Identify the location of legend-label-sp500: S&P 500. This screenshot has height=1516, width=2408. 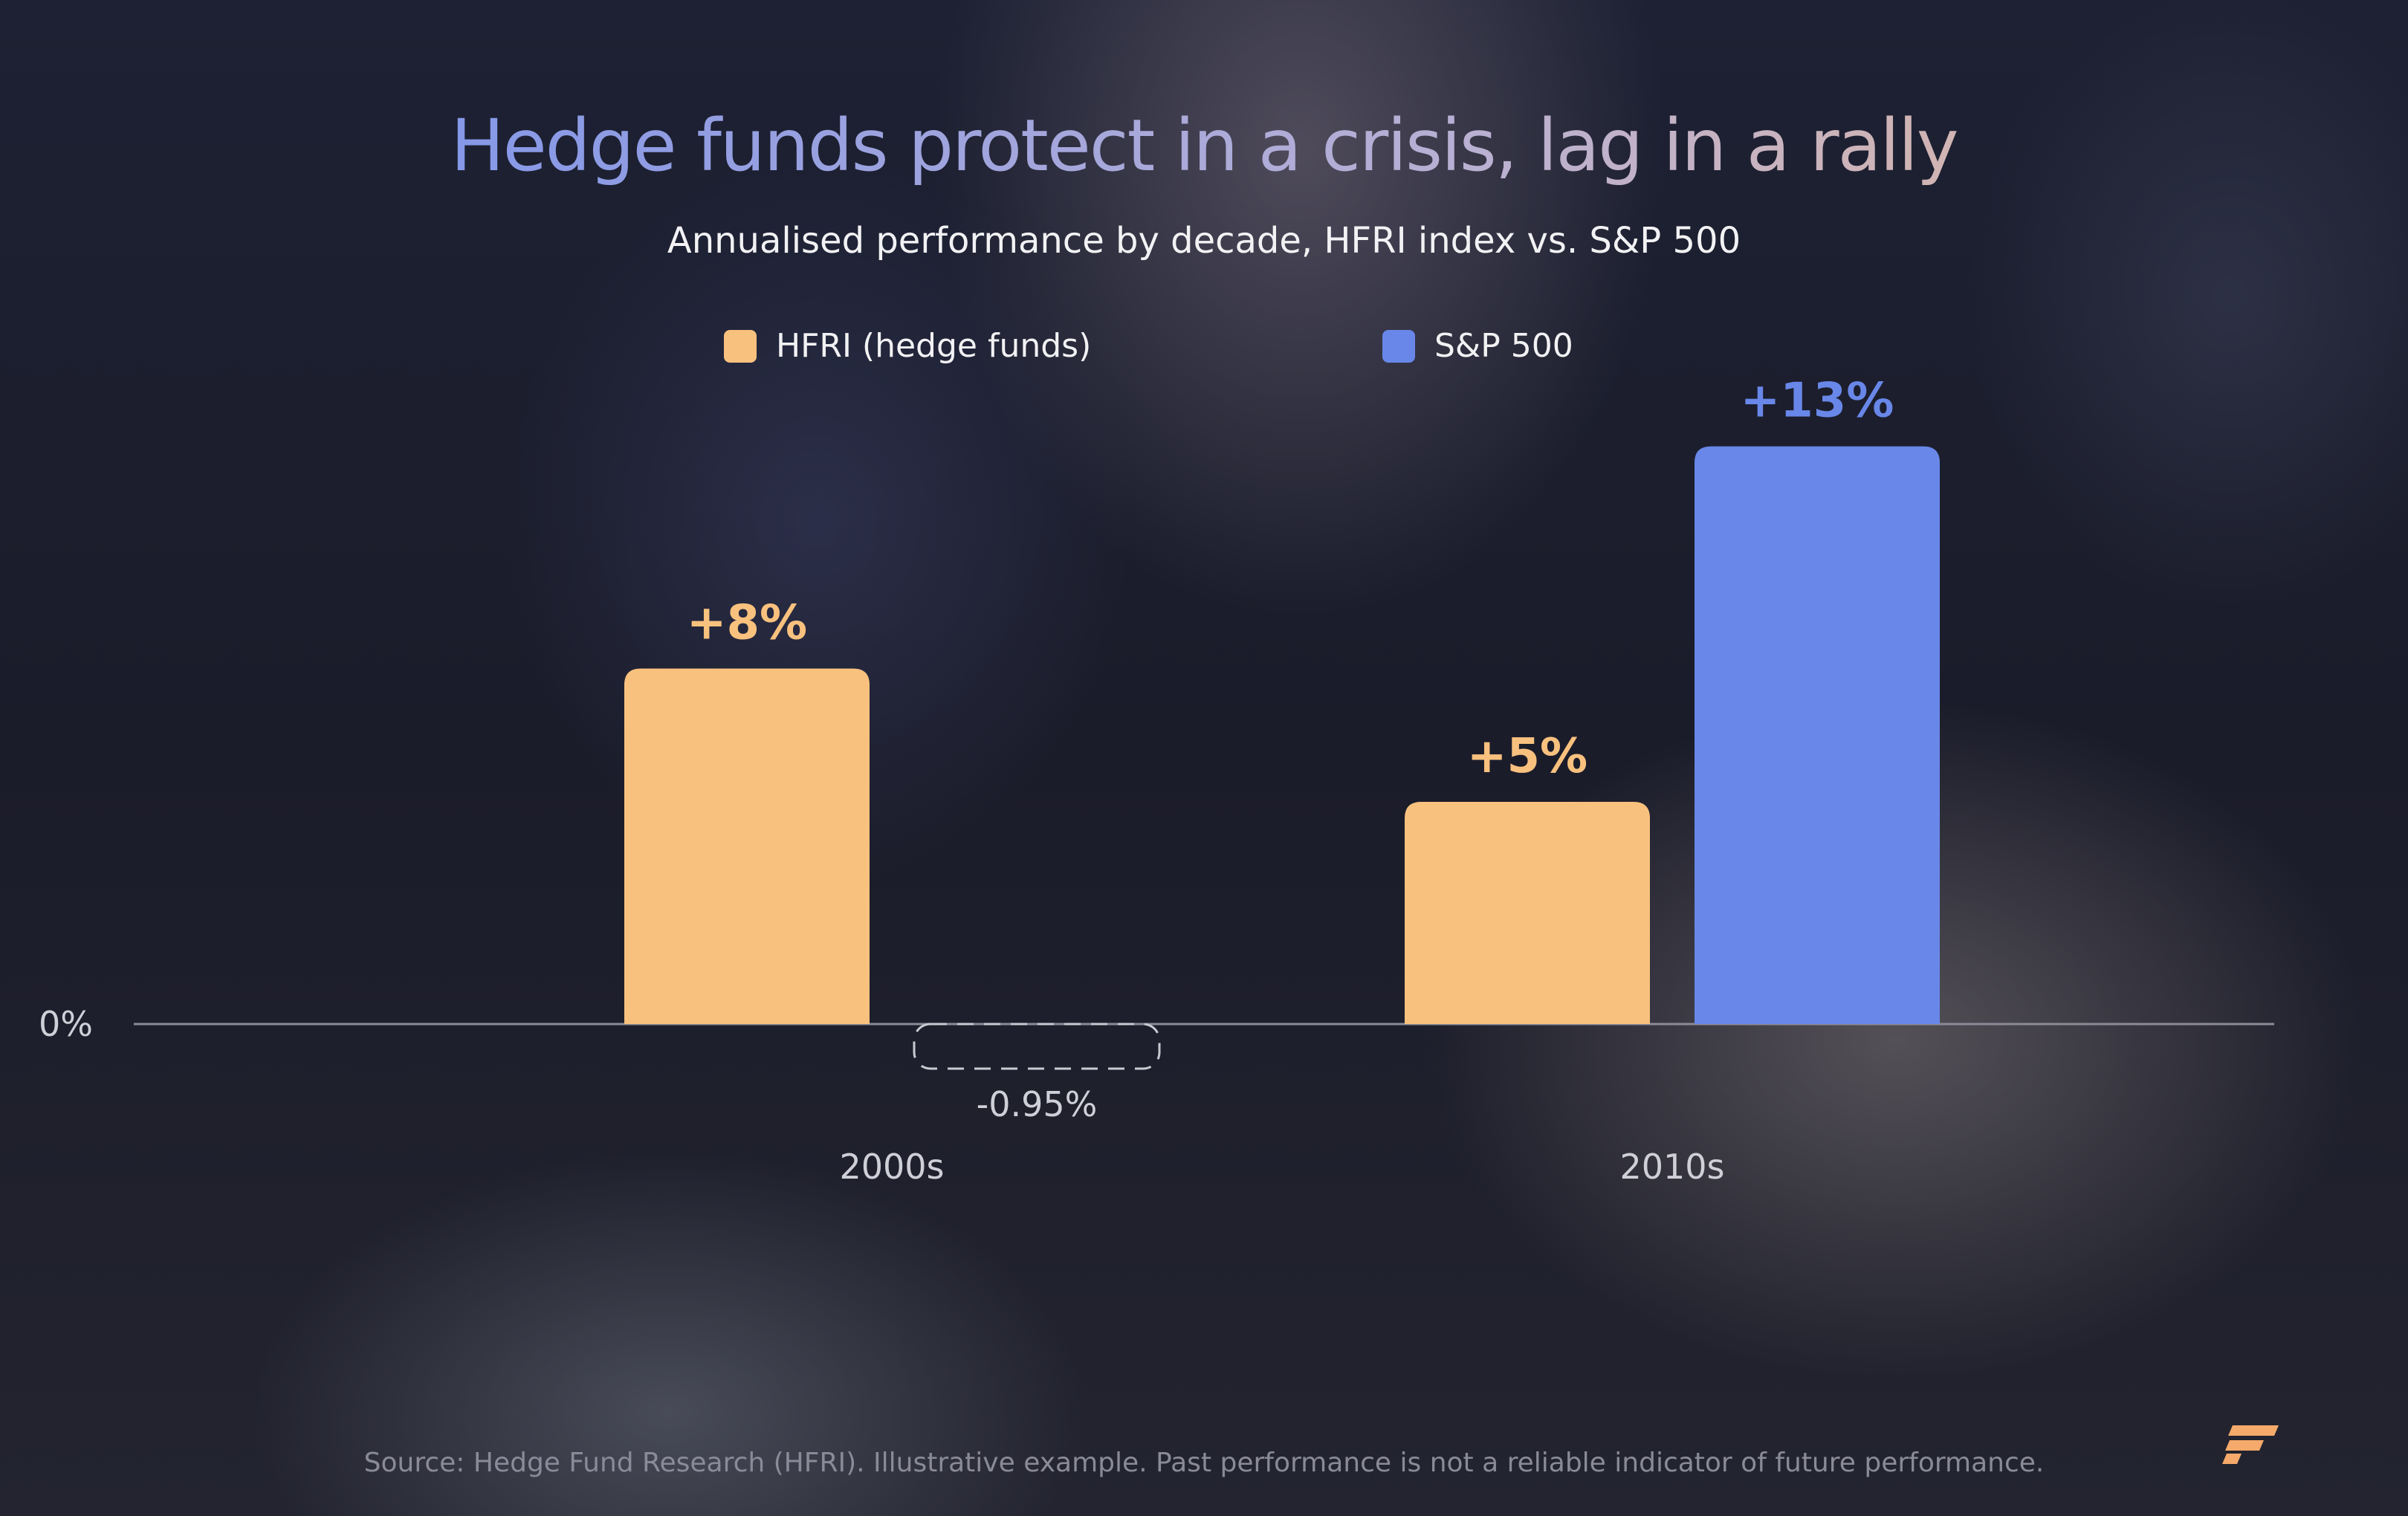
(1504, 346).